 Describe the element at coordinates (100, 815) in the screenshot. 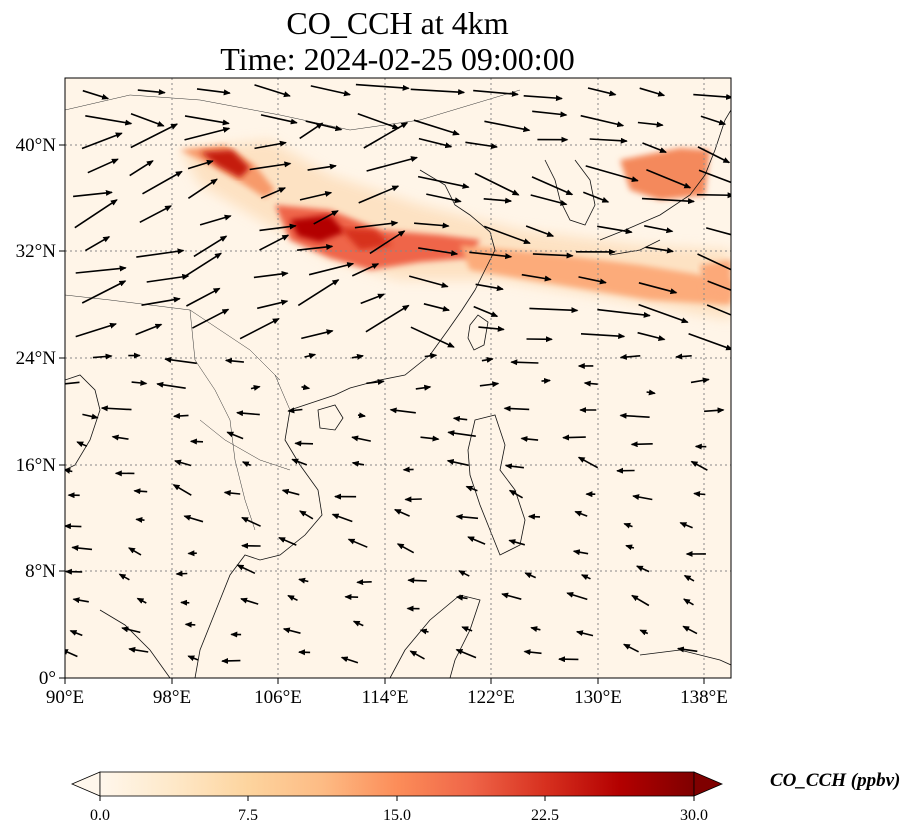

I see `colorbar-tick-label: 0.0` at that location.